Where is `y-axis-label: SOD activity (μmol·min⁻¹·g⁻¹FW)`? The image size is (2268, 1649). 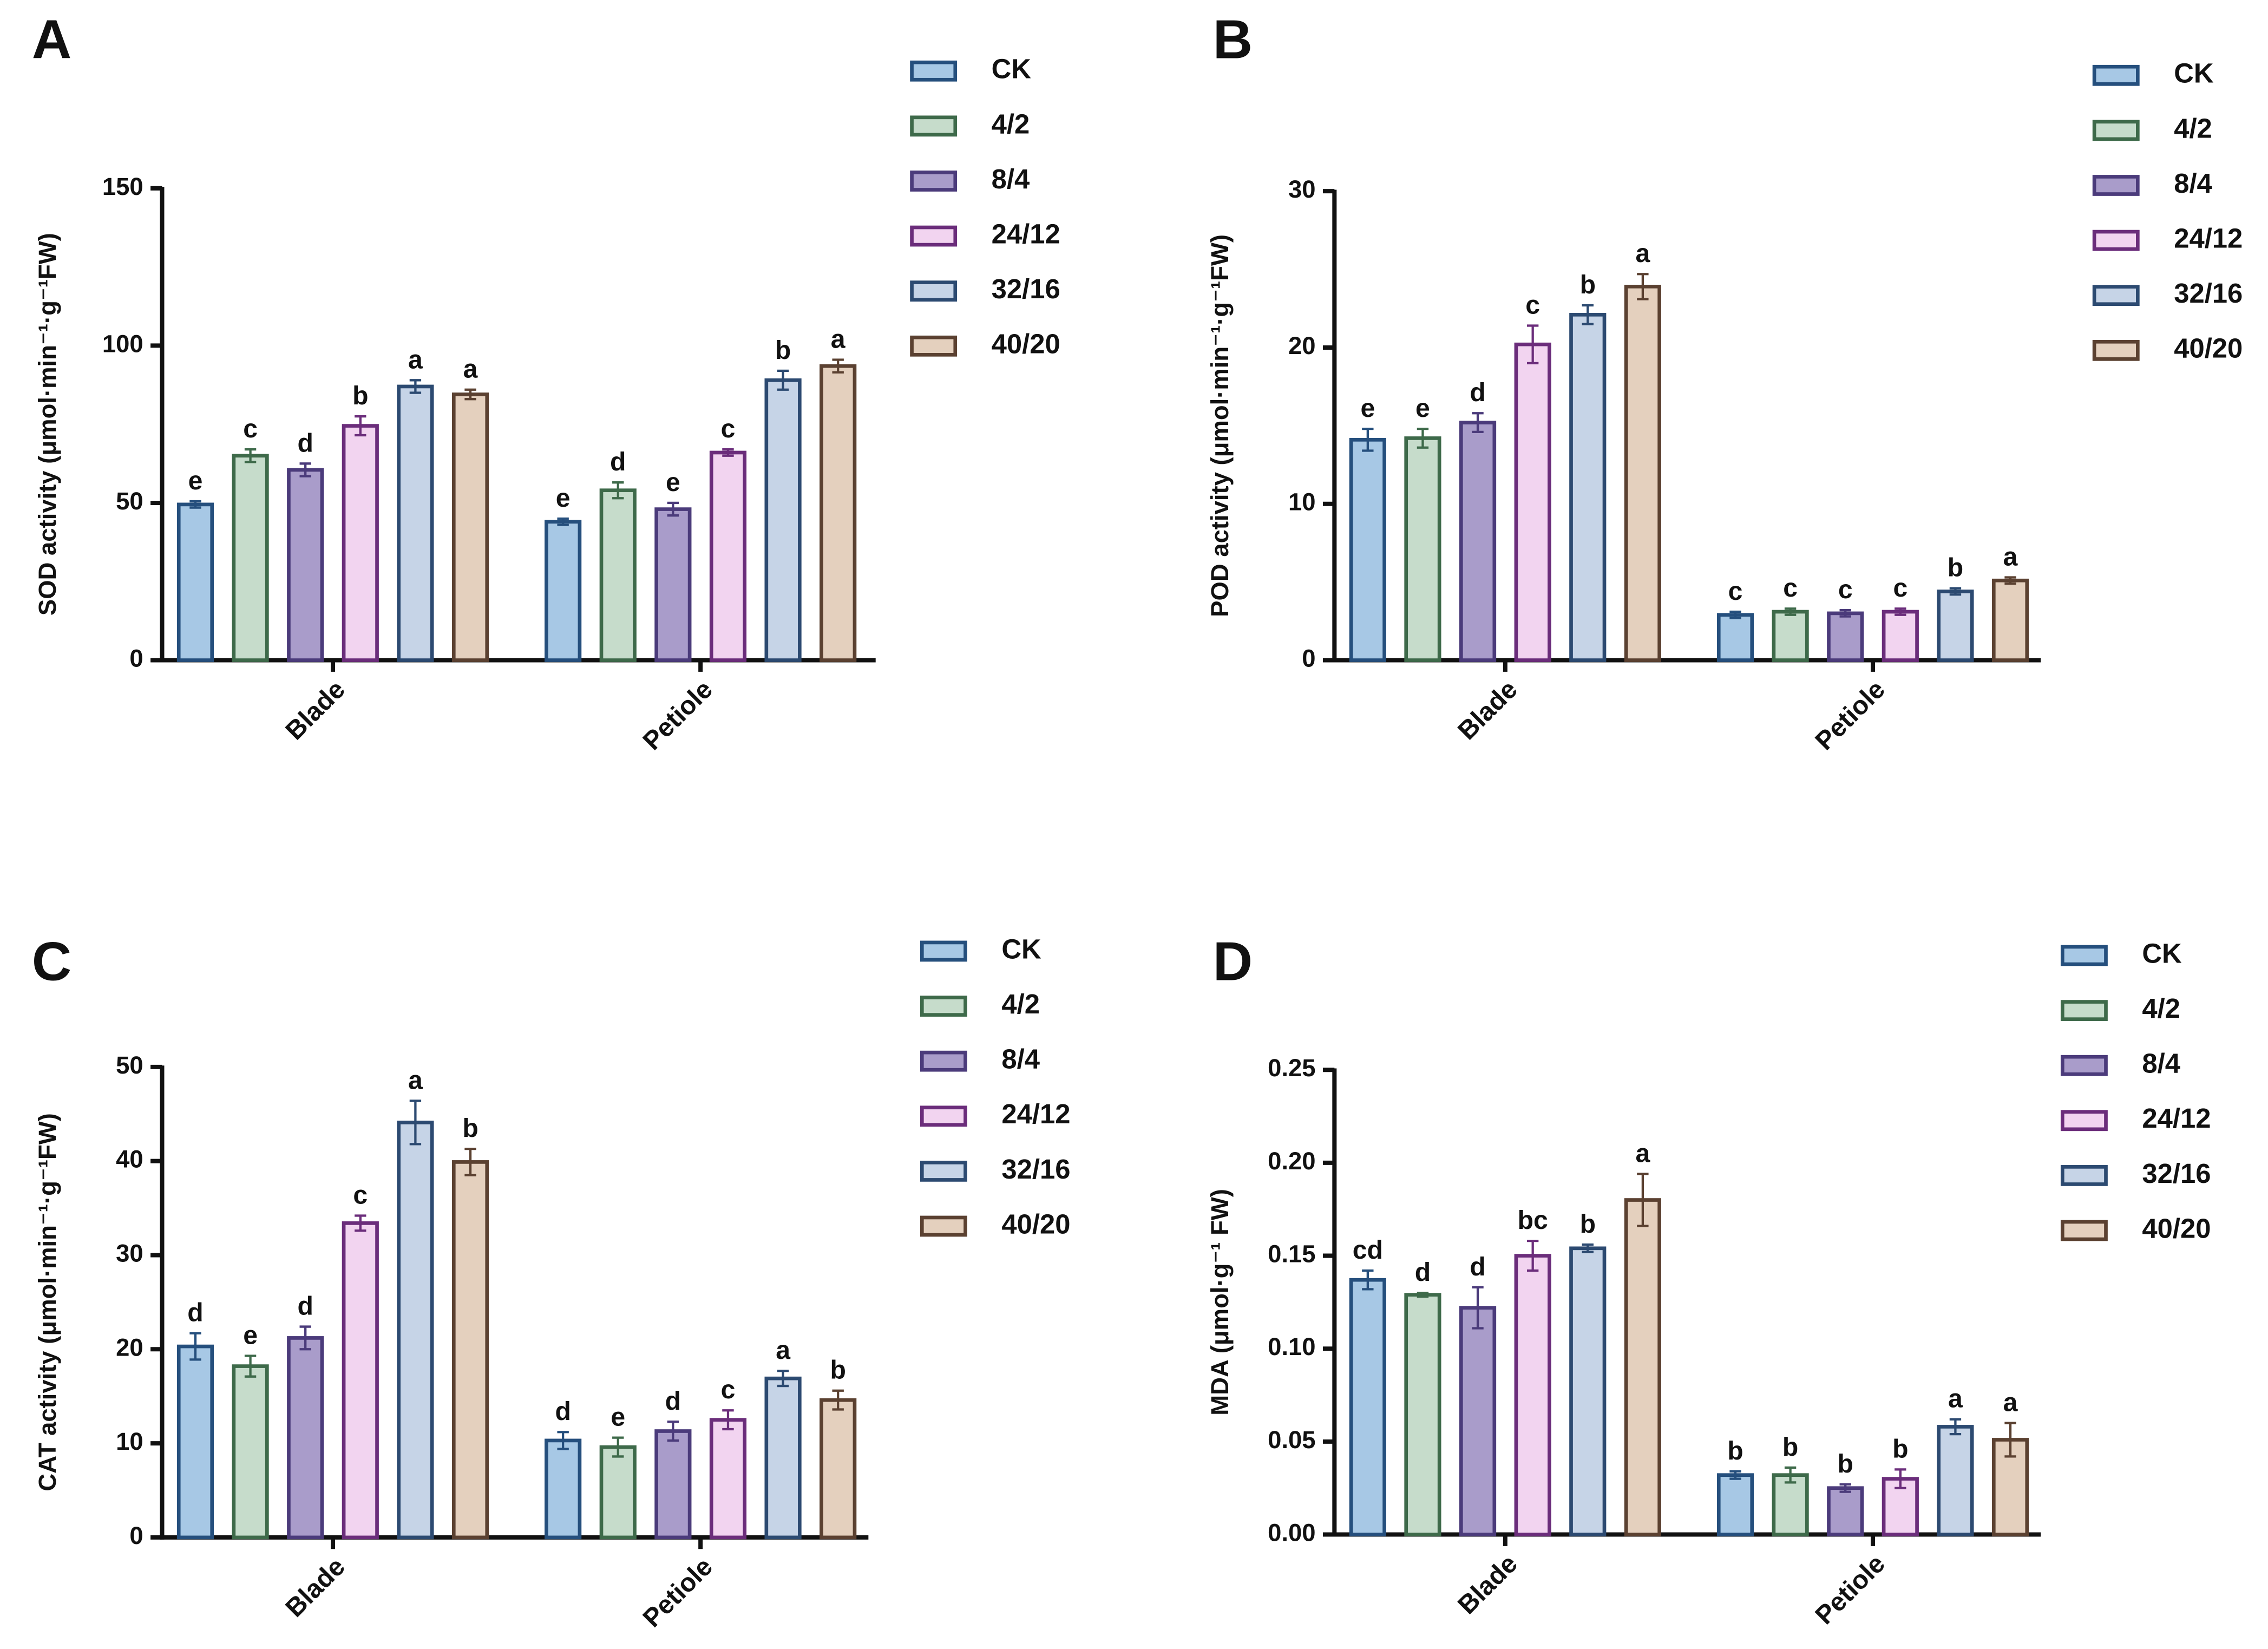 y-axis-label: SOD activity (μmol·min⁻¹·g⁻¹FW) is located at coordinates (48, 424).